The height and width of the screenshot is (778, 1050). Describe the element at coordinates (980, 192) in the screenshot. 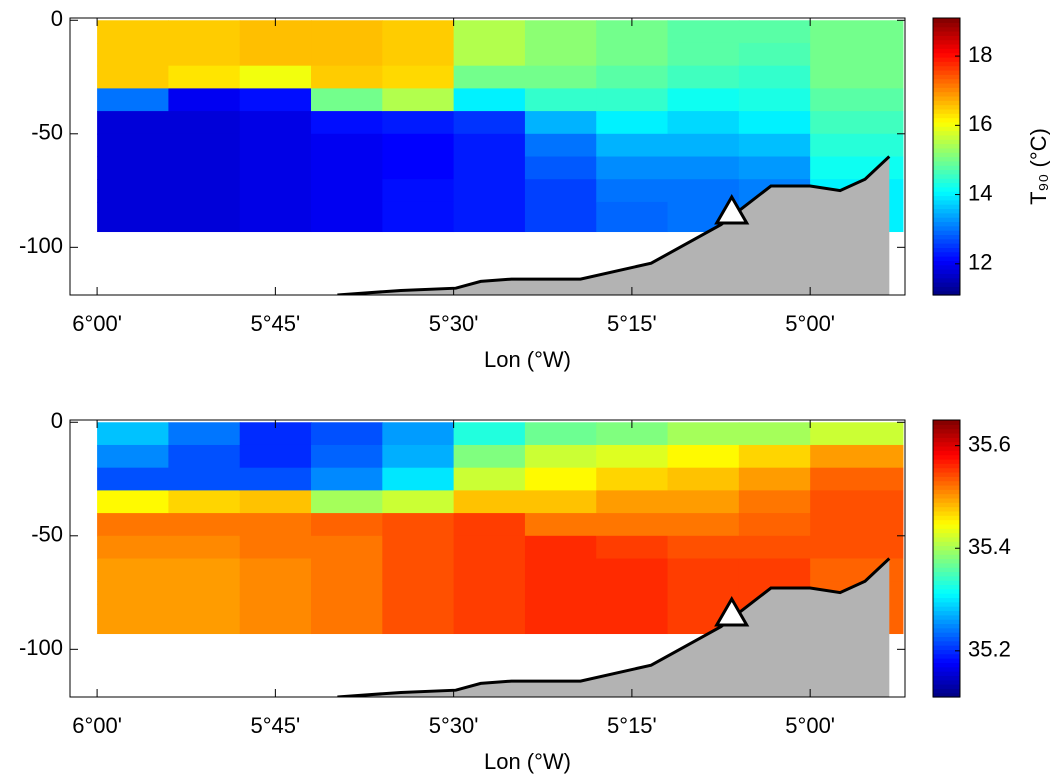

I see `colorbar-tick-label: 14` at that location.